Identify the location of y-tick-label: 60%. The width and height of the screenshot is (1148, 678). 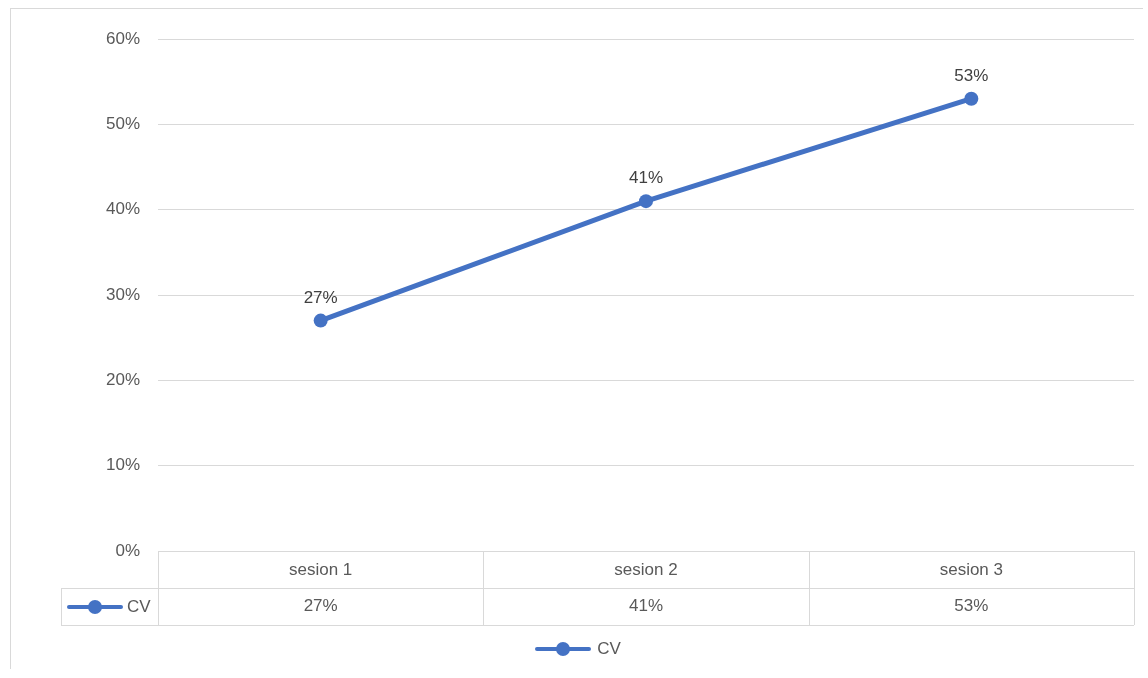
(122, 38).